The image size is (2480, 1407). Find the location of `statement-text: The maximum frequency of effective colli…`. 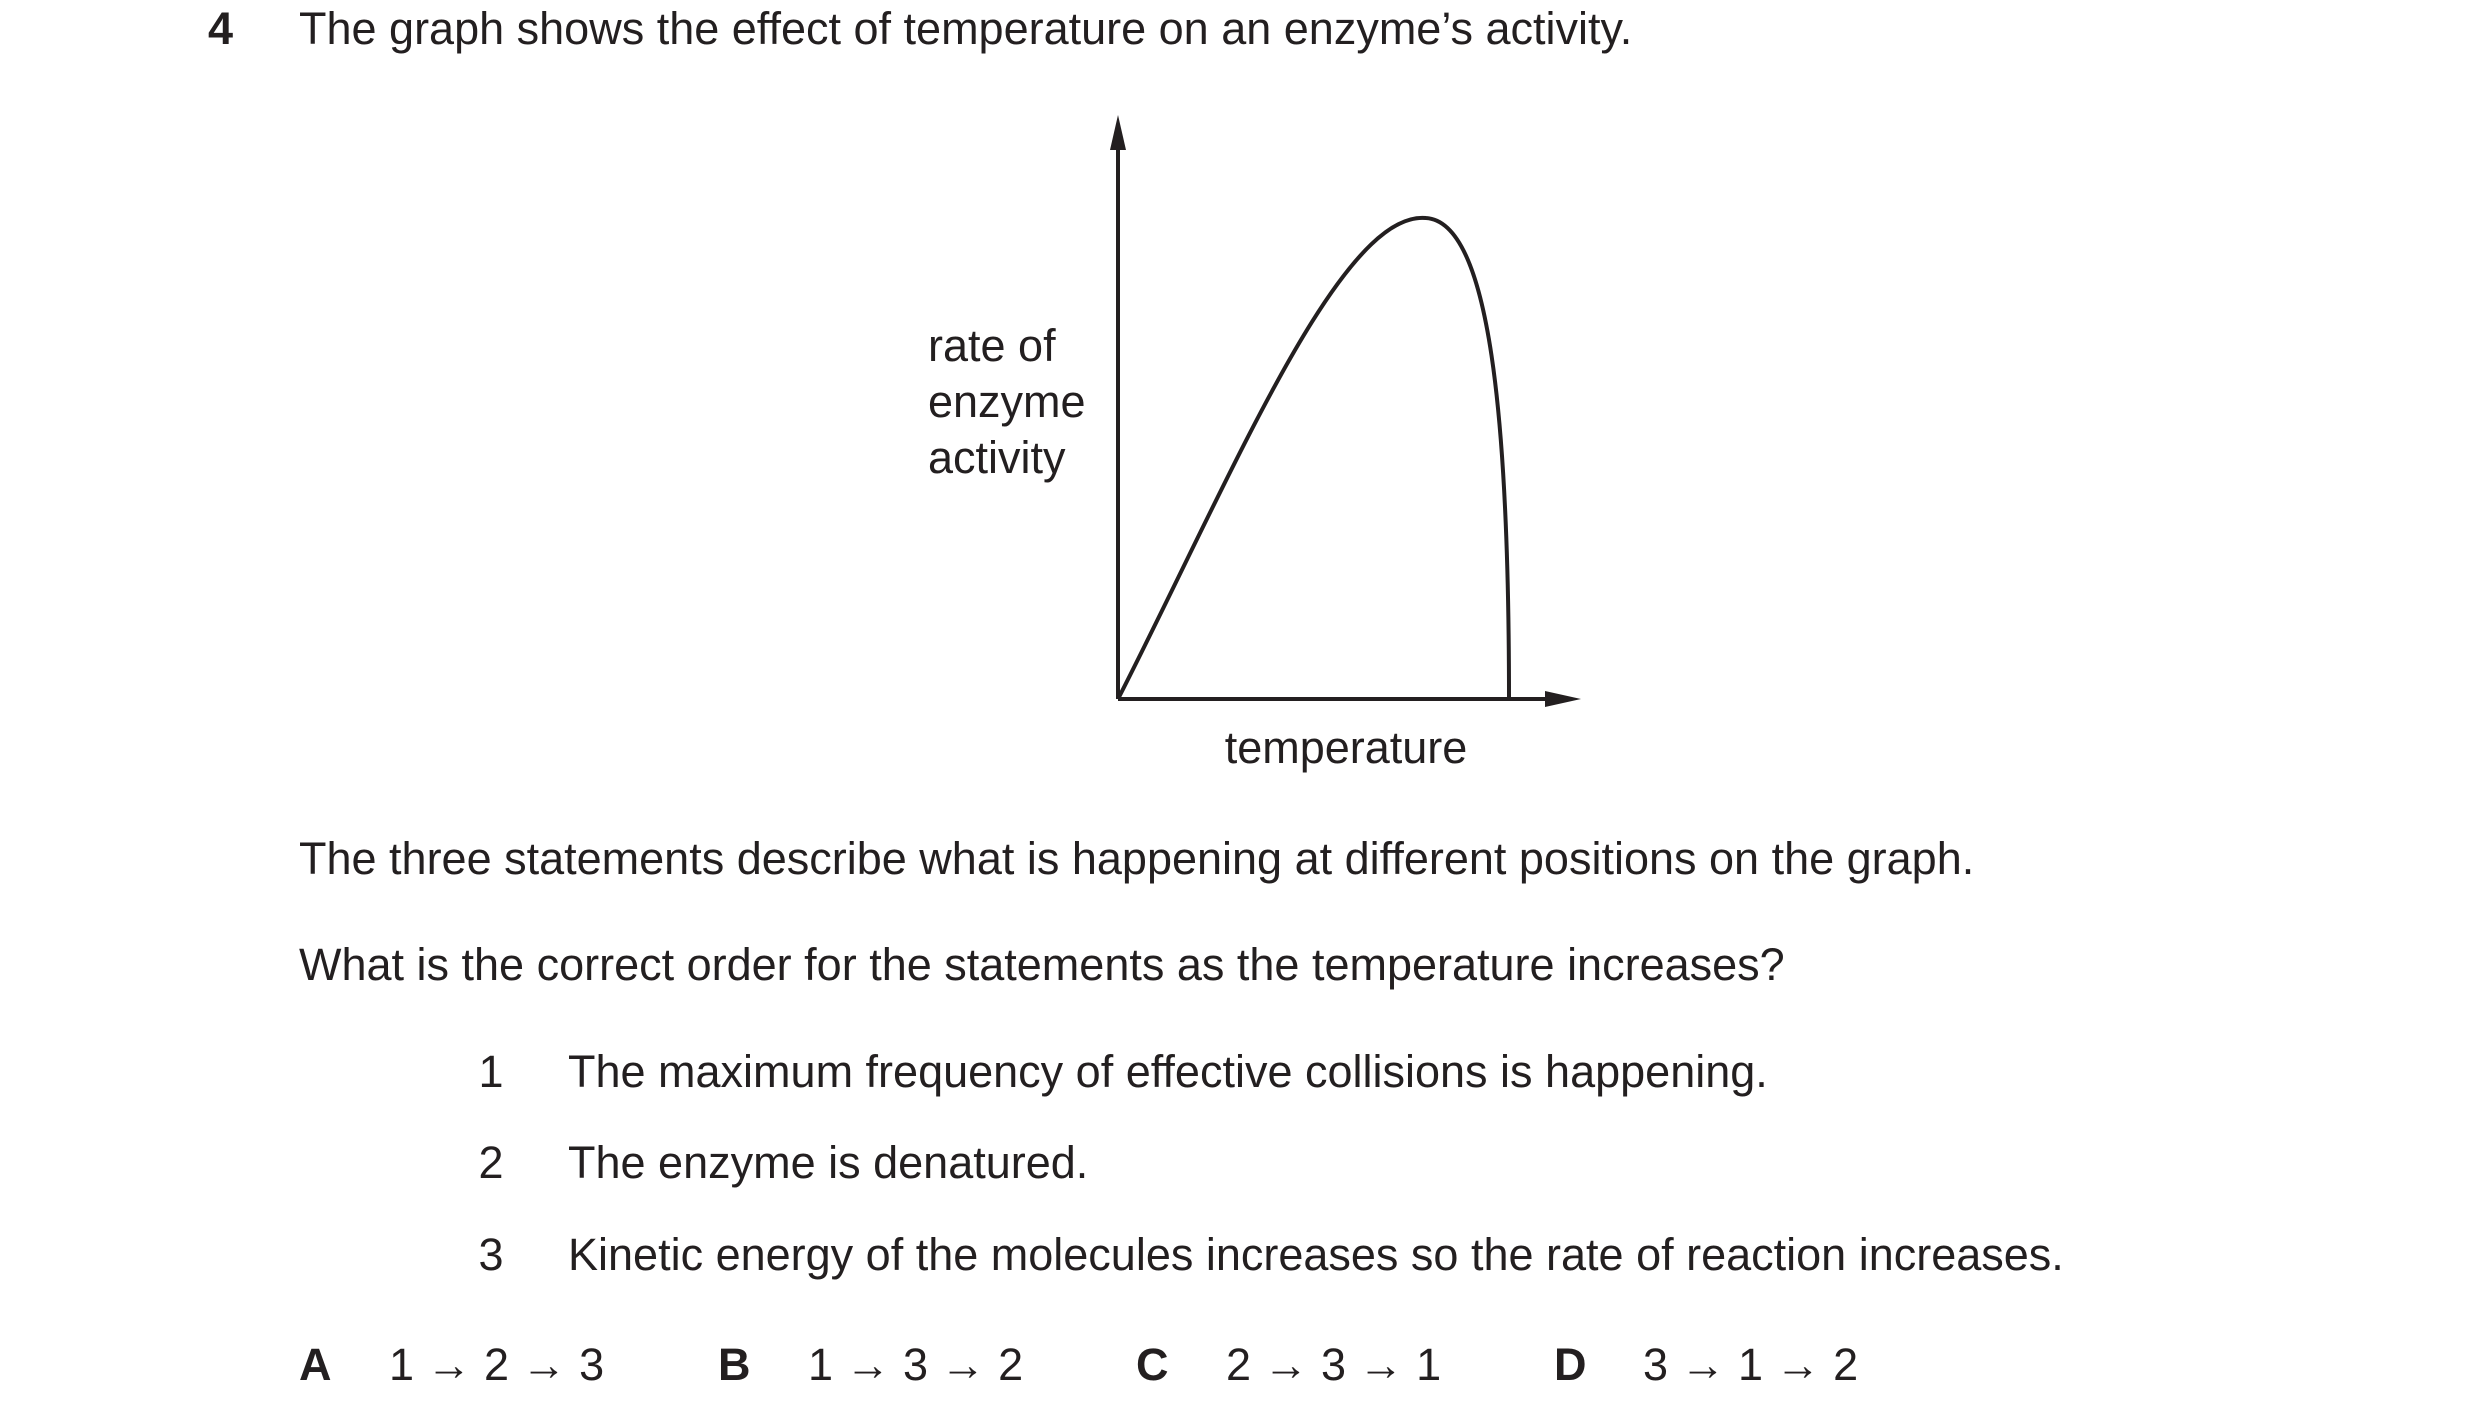

statement-text: The maximum frequency of effective colli… is located at coordinates (1168, 1071).